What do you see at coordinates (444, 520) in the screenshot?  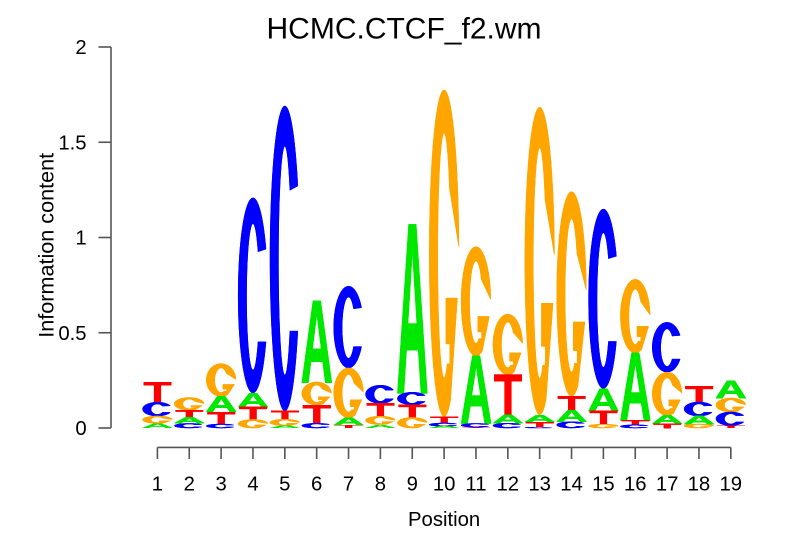 I see `svg-text: Position` at bounding box center [444, 520].